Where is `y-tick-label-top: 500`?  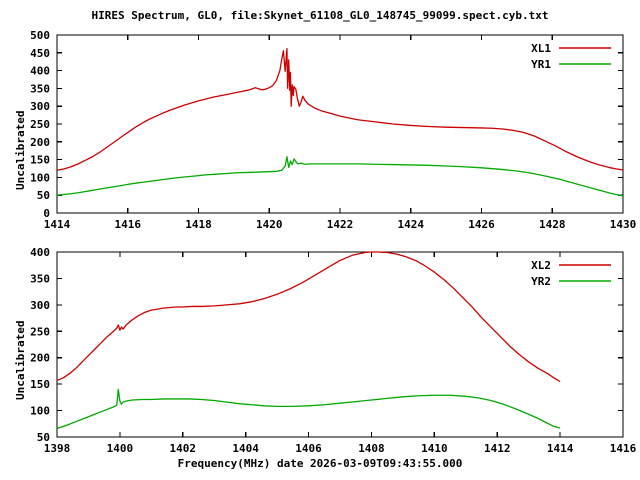 y-tick-label-top: 500 is located at coordinates (40, 35).